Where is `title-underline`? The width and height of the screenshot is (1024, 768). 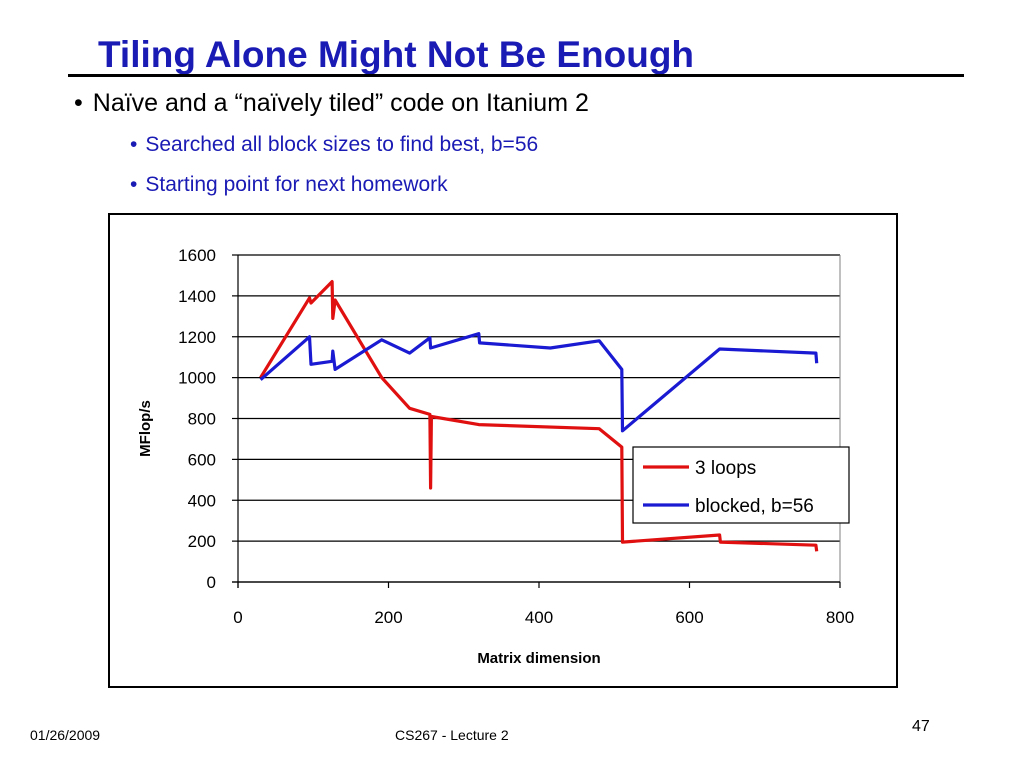
title-underline is located at coordinates (516, 75).